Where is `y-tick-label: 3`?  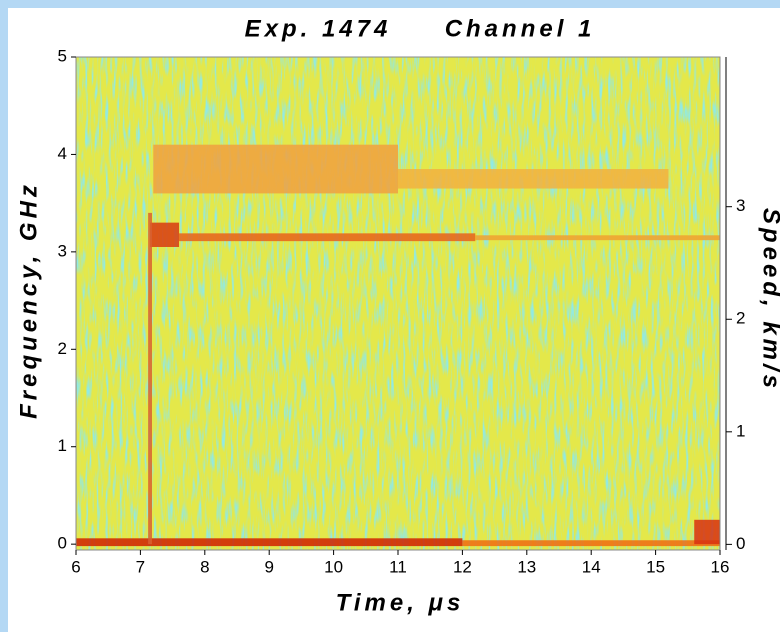 y-tick-label: 3 is located at coordinates (62, 250).